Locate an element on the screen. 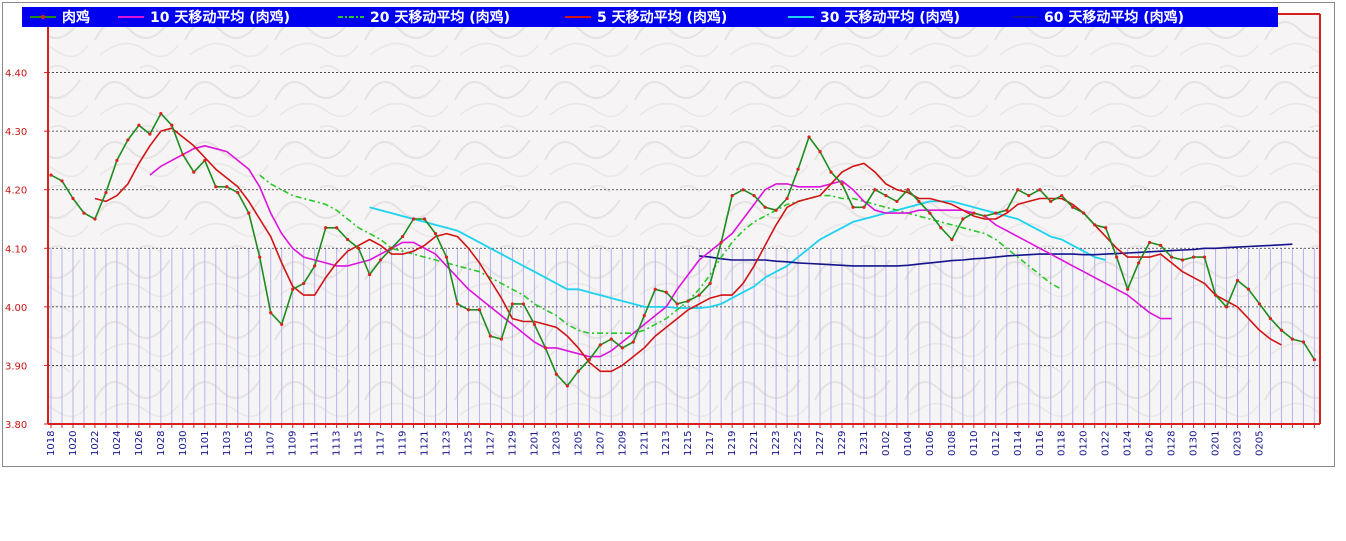 This screenshot has height=541, width=1346. series-ma30-line is located at coordinates (737, 254).